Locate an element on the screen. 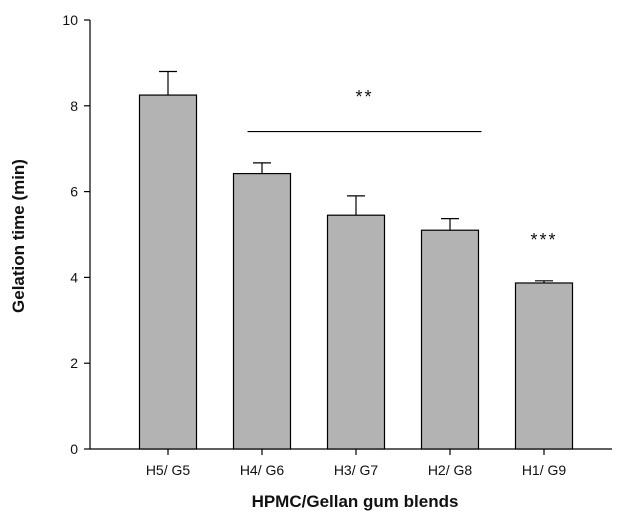  x-tick-label: H5/ G5 is located at coordinates (168, 470).